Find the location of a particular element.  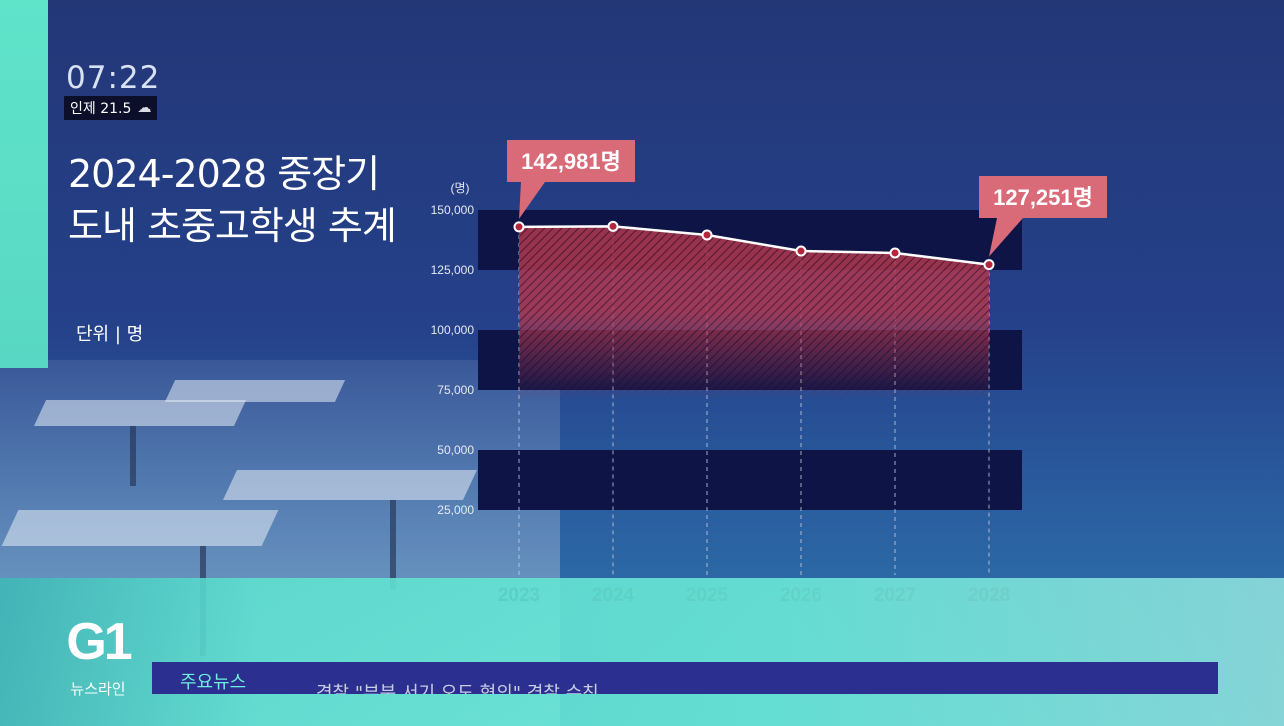

callout: 142,981명 is located at coordinates (571, 179).